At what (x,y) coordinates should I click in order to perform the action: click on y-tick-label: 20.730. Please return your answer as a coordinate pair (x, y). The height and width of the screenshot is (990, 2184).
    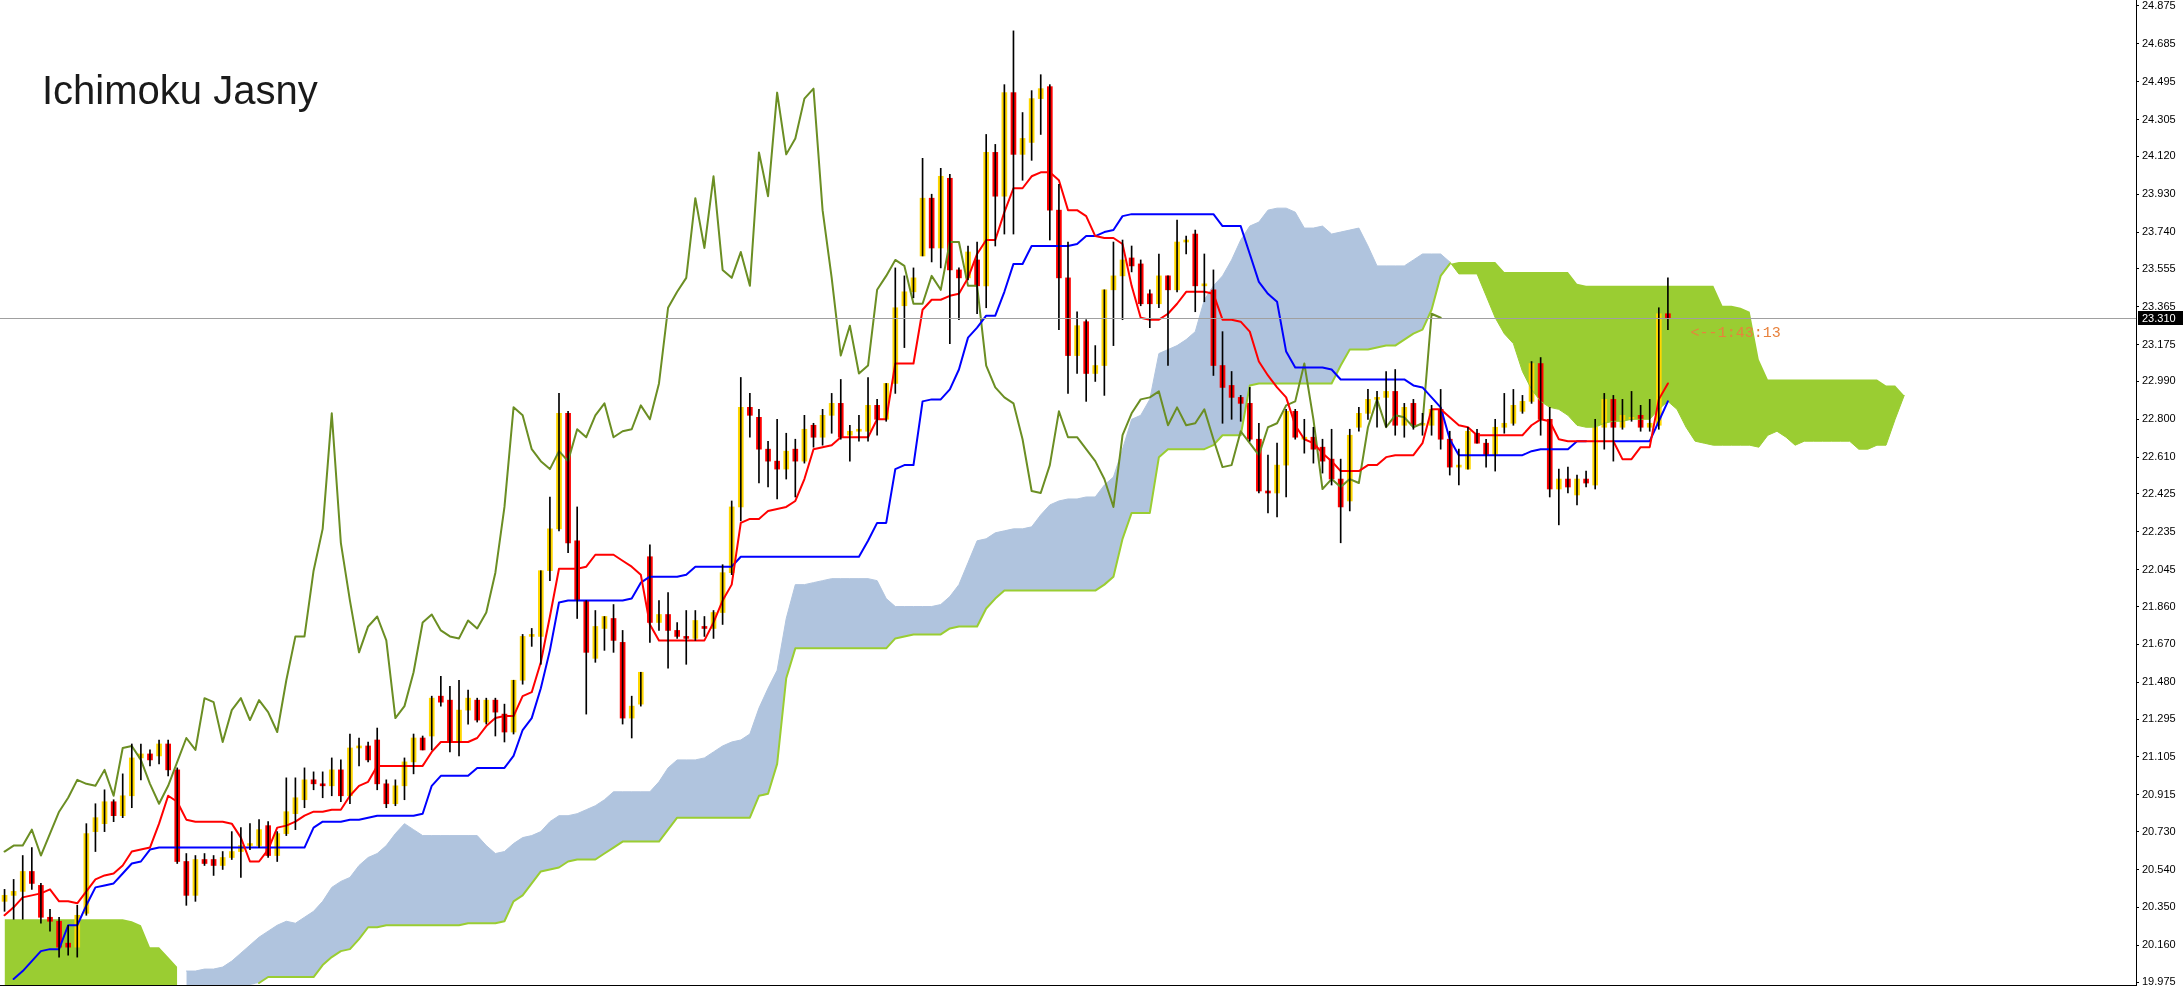
    Looking at the image, I should click on (2159, 830).